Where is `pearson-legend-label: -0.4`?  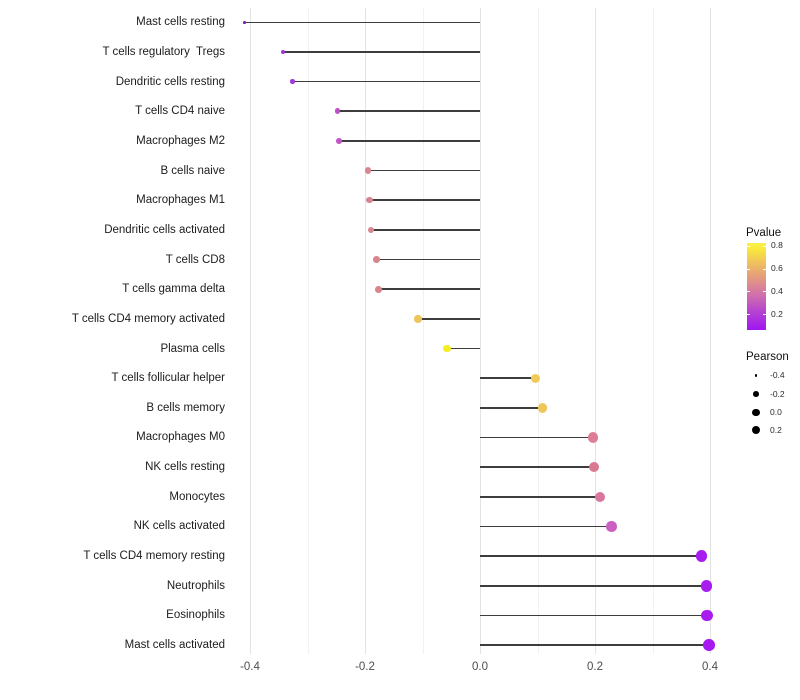 pearson-legend-label: -0.4 is located at coordinates (777, 375).